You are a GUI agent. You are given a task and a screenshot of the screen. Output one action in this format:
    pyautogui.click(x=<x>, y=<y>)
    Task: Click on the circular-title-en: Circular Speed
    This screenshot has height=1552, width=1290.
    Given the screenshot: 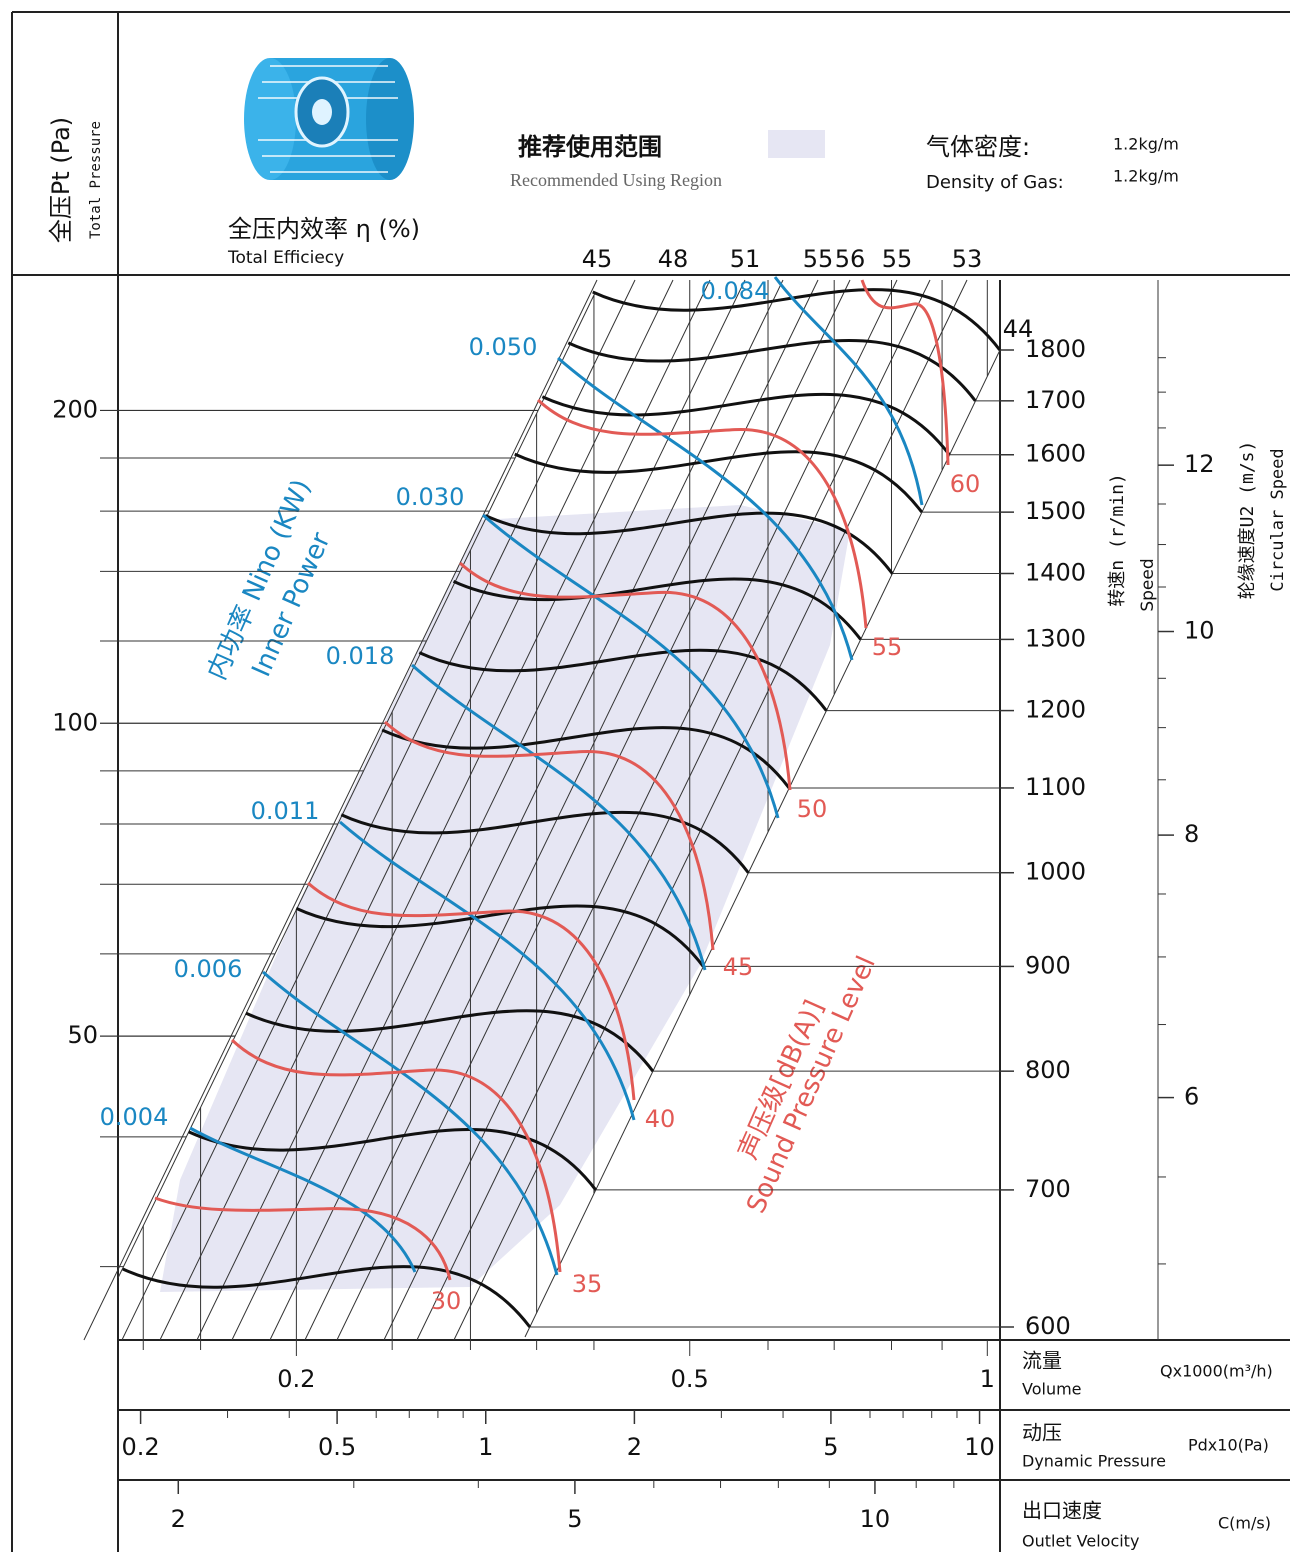 What is the action you would take?
    pyautogui.click(x=1278, y=519)
    